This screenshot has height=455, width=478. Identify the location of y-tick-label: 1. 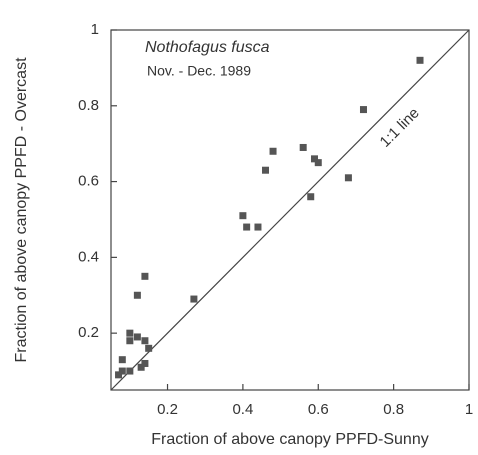
(95, 29).